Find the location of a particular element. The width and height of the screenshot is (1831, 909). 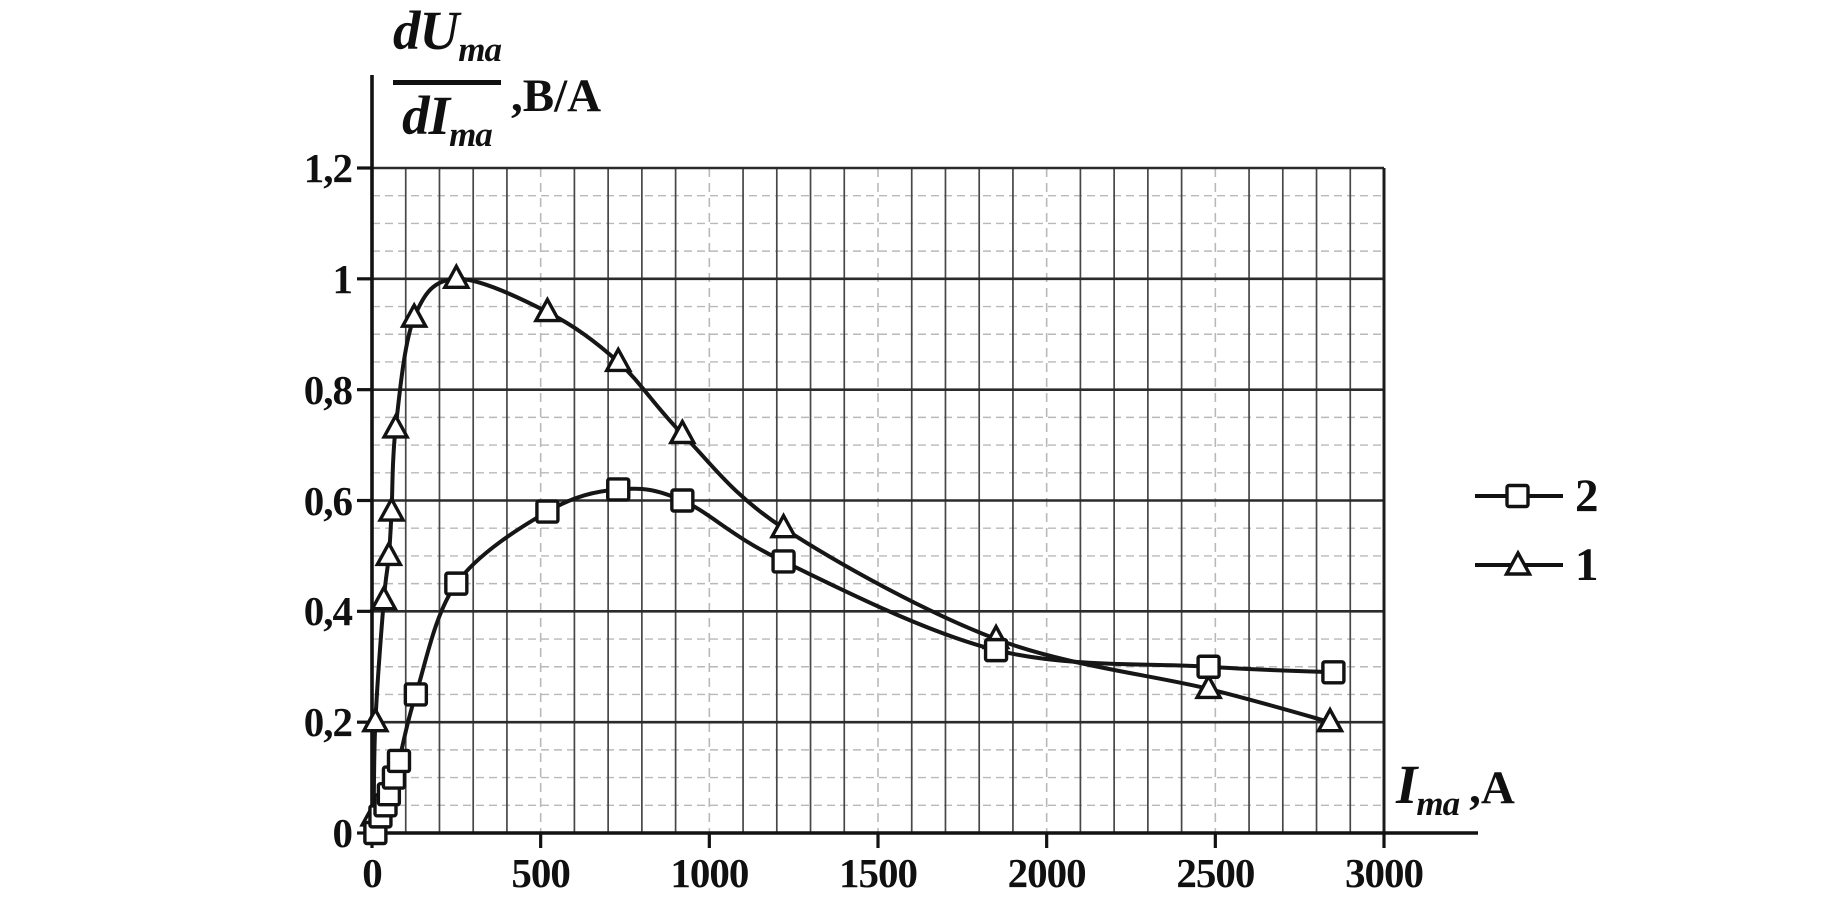

x-tick-label: 3000 is located at coordinates (1384, 873).